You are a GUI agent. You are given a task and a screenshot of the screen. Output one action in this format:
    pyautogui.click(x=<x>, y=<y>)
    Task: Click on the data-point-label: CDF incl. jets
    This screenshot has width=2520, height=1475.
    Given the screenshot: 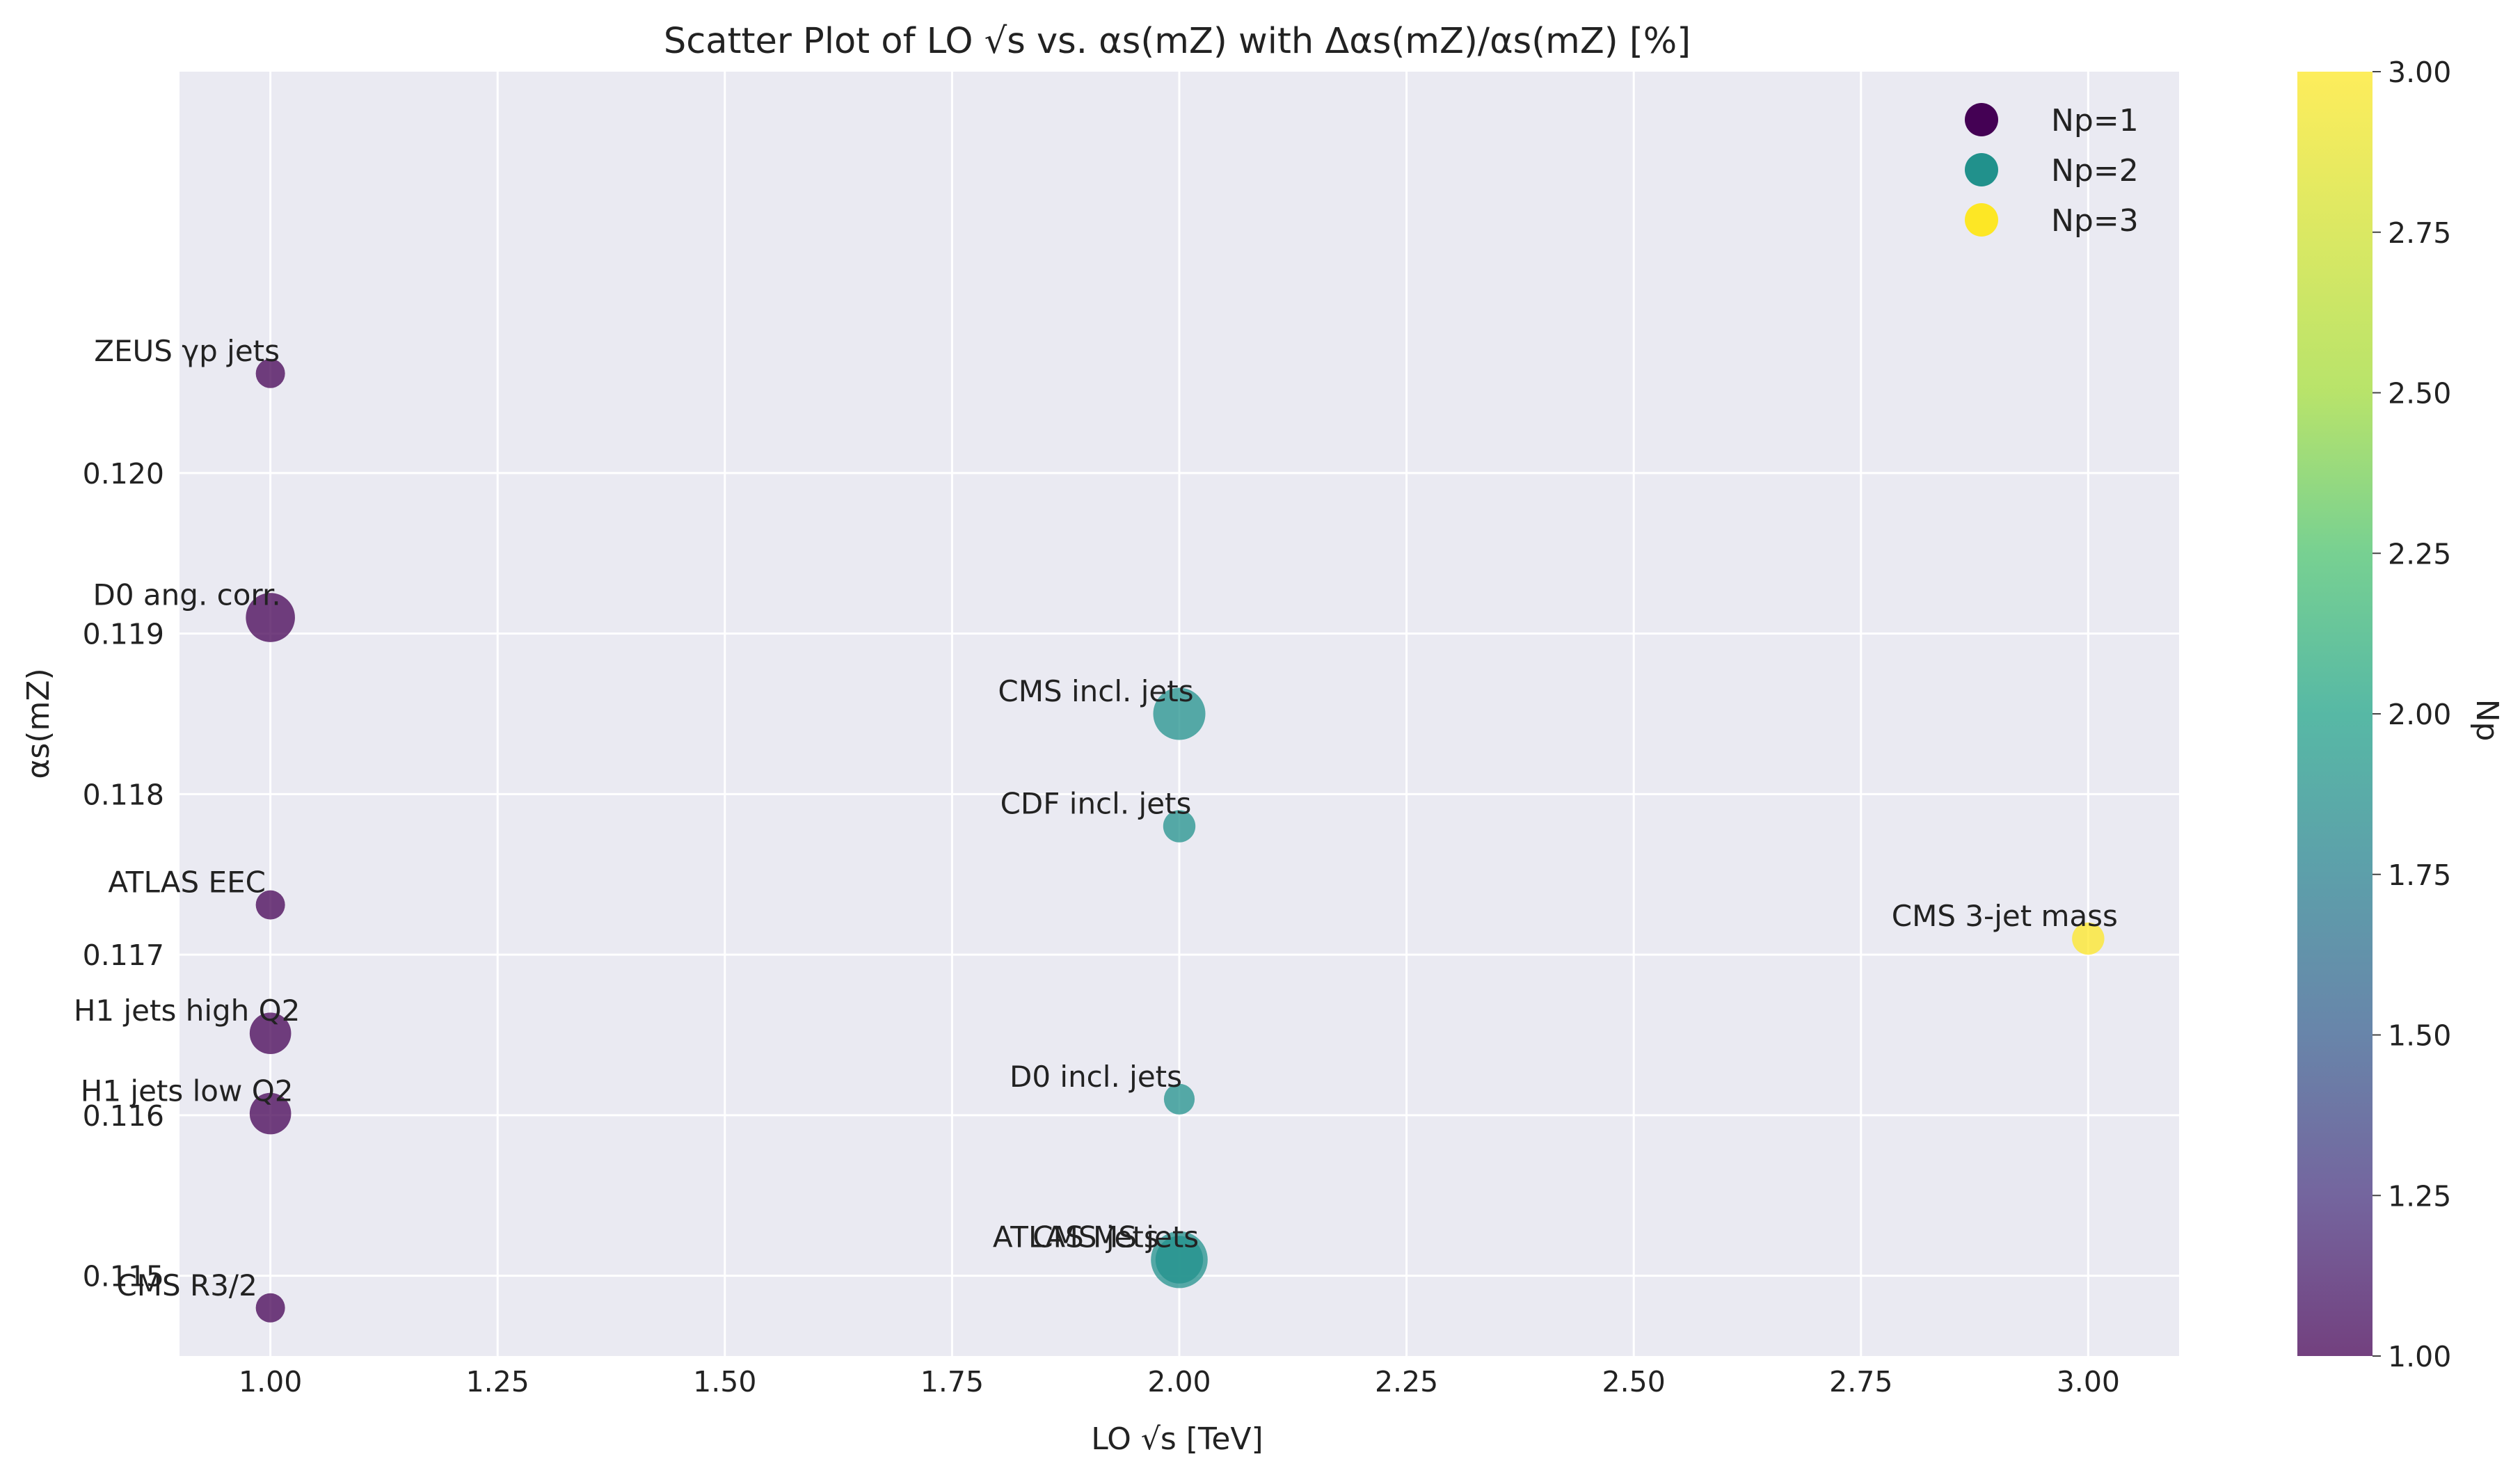 What is the action you would take?
    pyautogui.click(x=1096, y=804)
    